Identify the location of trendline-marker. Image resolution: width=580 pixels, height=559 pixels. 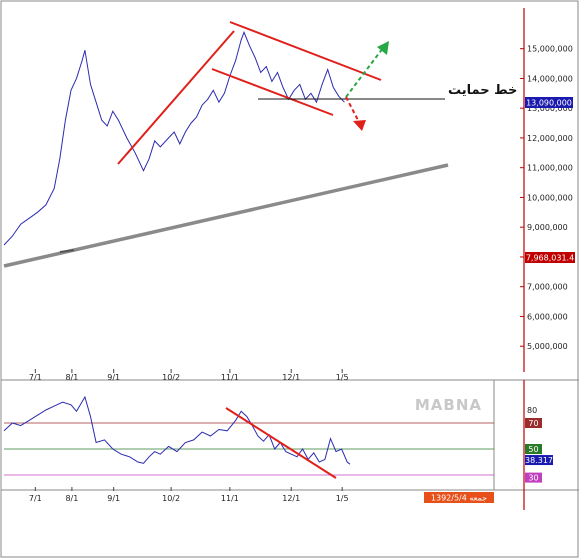
(67, 251).